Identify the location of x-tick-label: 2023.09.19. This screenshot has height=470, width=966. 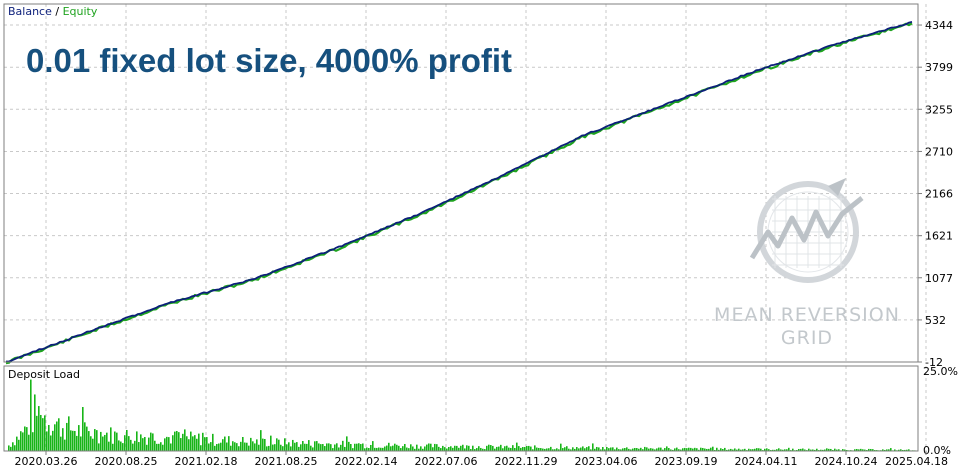
(686, 461).